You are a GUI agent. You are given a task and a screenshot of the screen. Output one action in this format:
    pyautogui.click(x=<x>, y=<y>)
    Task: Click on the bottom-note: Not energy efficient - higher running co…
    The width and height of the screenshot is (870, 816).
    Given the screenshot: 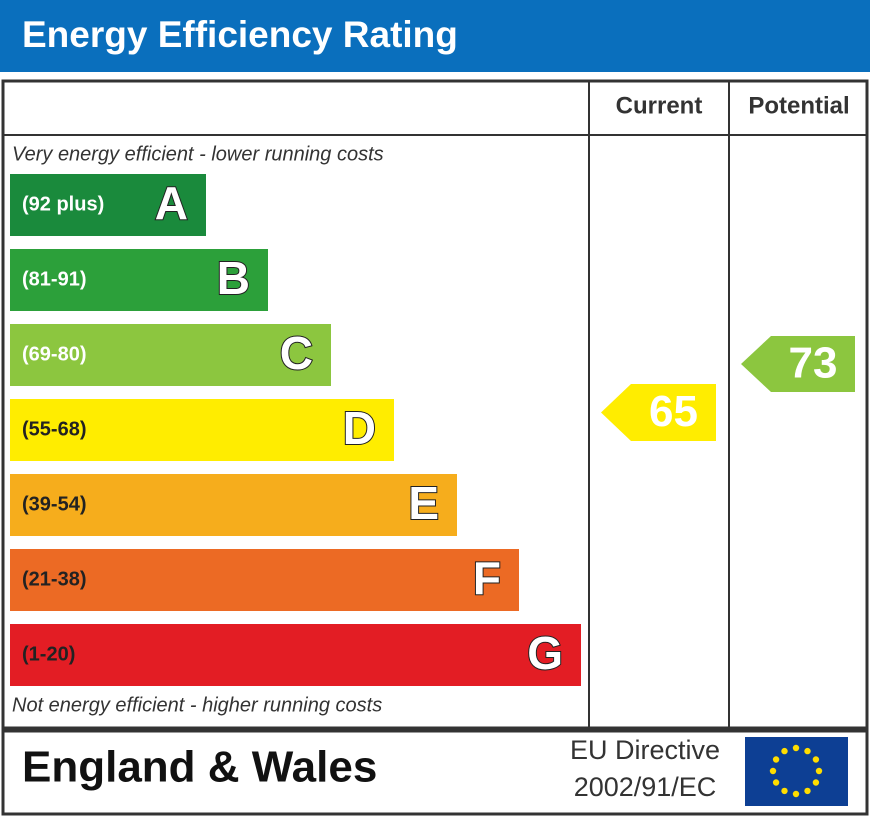 What is the action you would take?
    pyautogui.click(x=197, y=705)
    